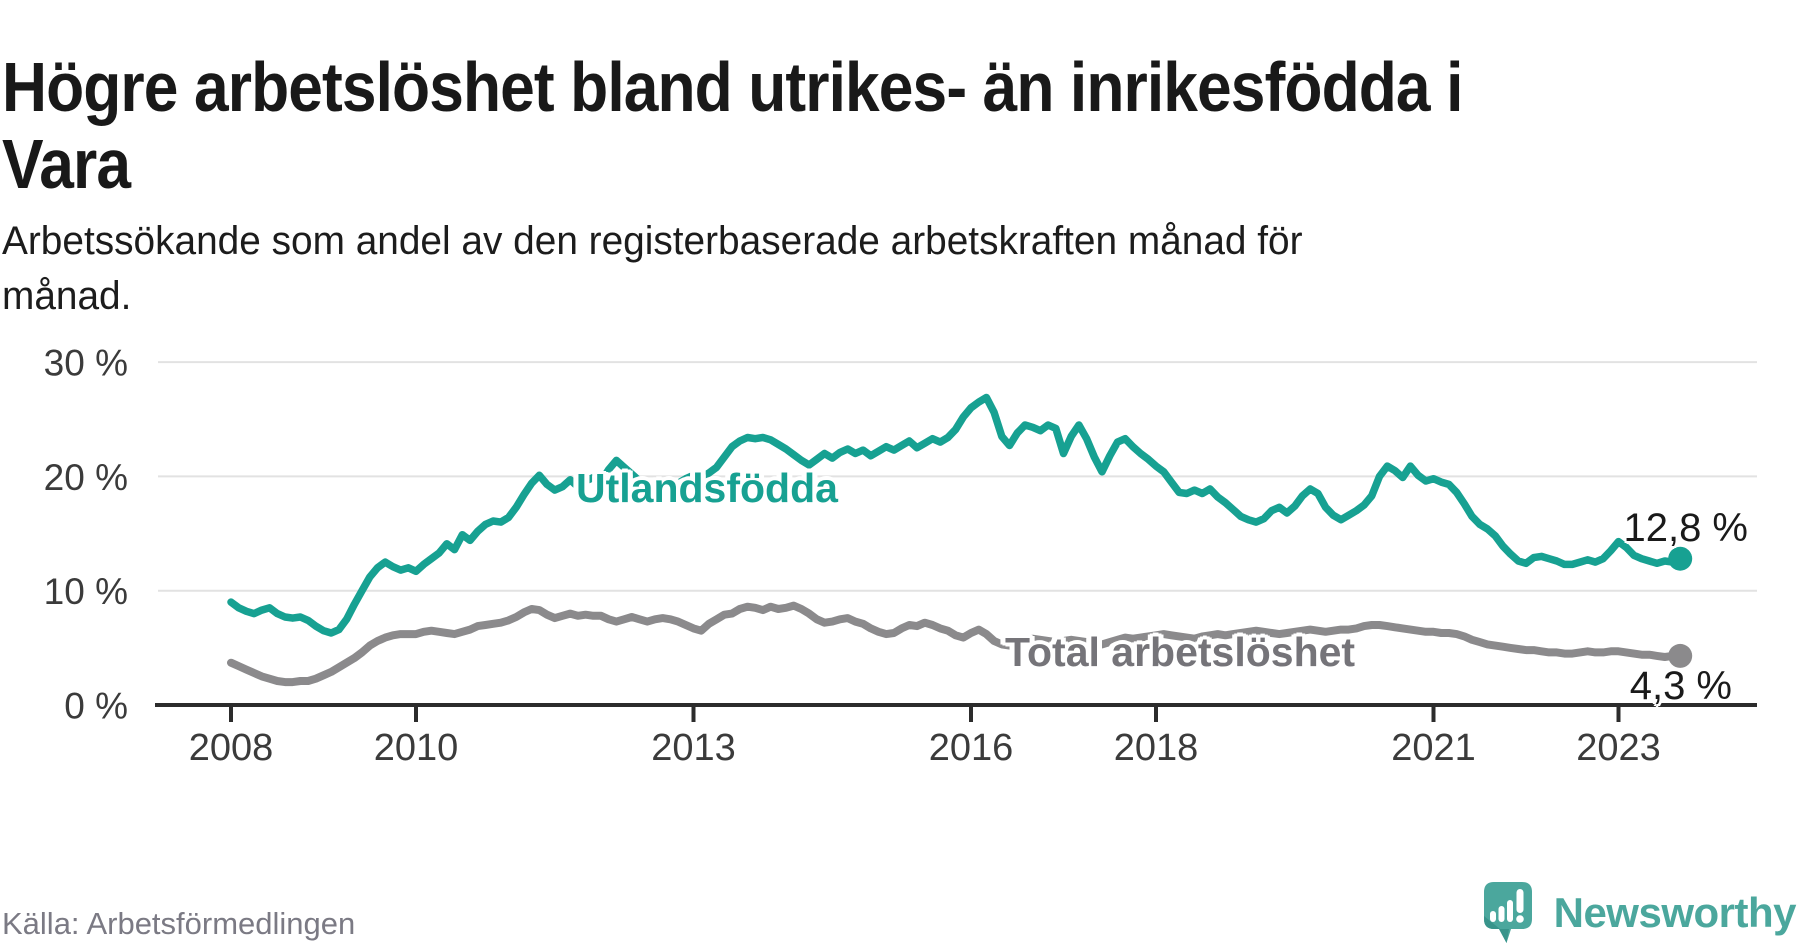  What do you see at coordinates (1156, 748) in the screenshot?
I see `x-tick-label: 2018` at bounding box center [1156, 748].